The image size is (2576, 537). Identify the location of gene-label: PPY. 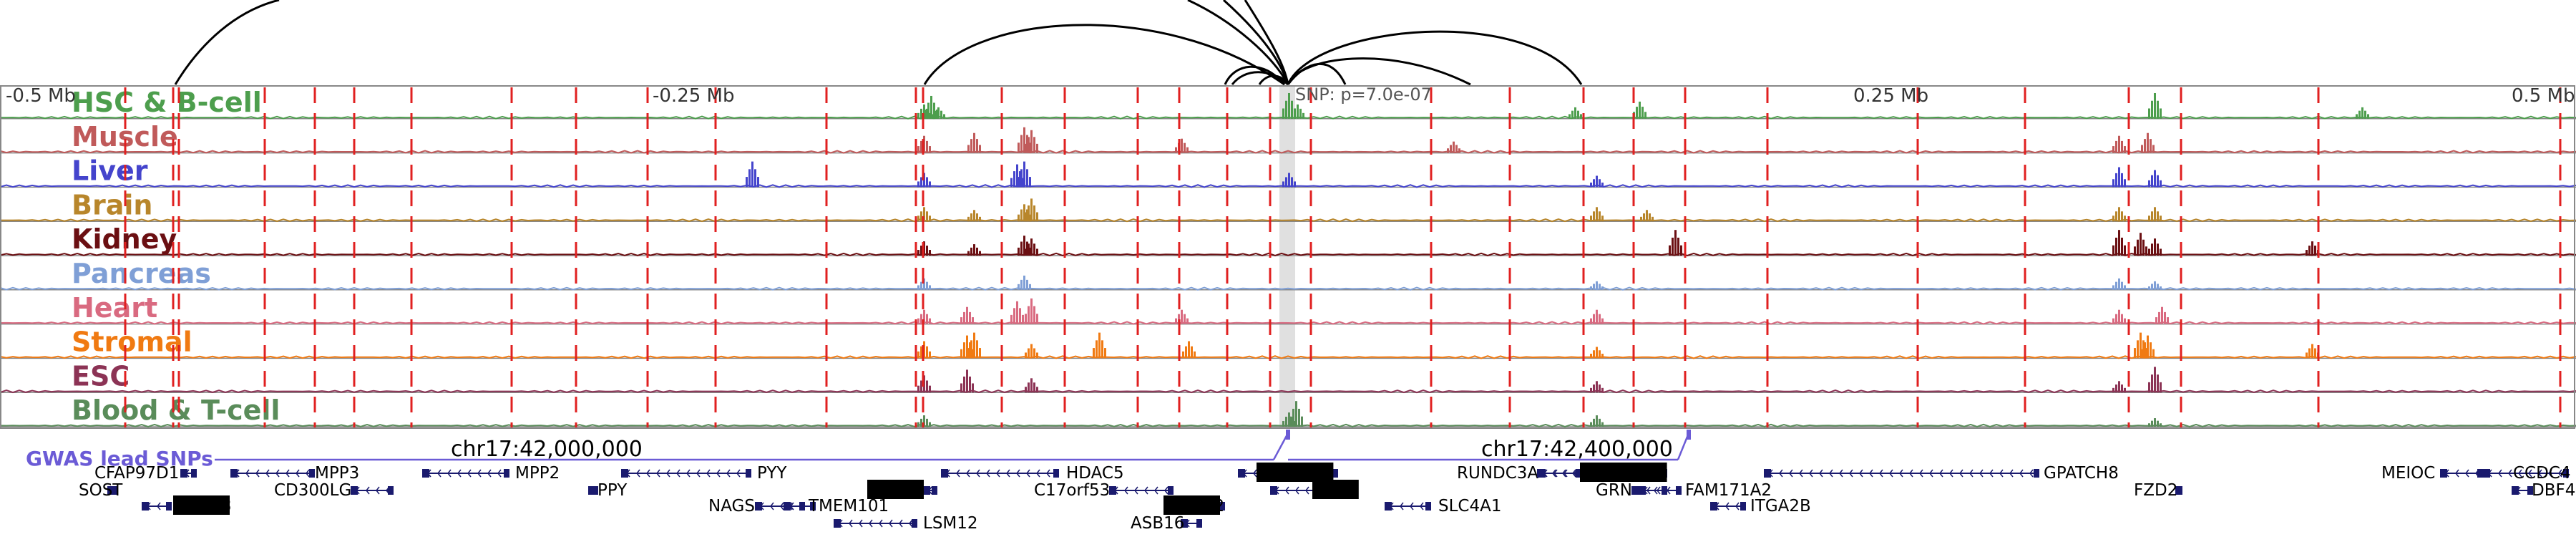
(612, 490).